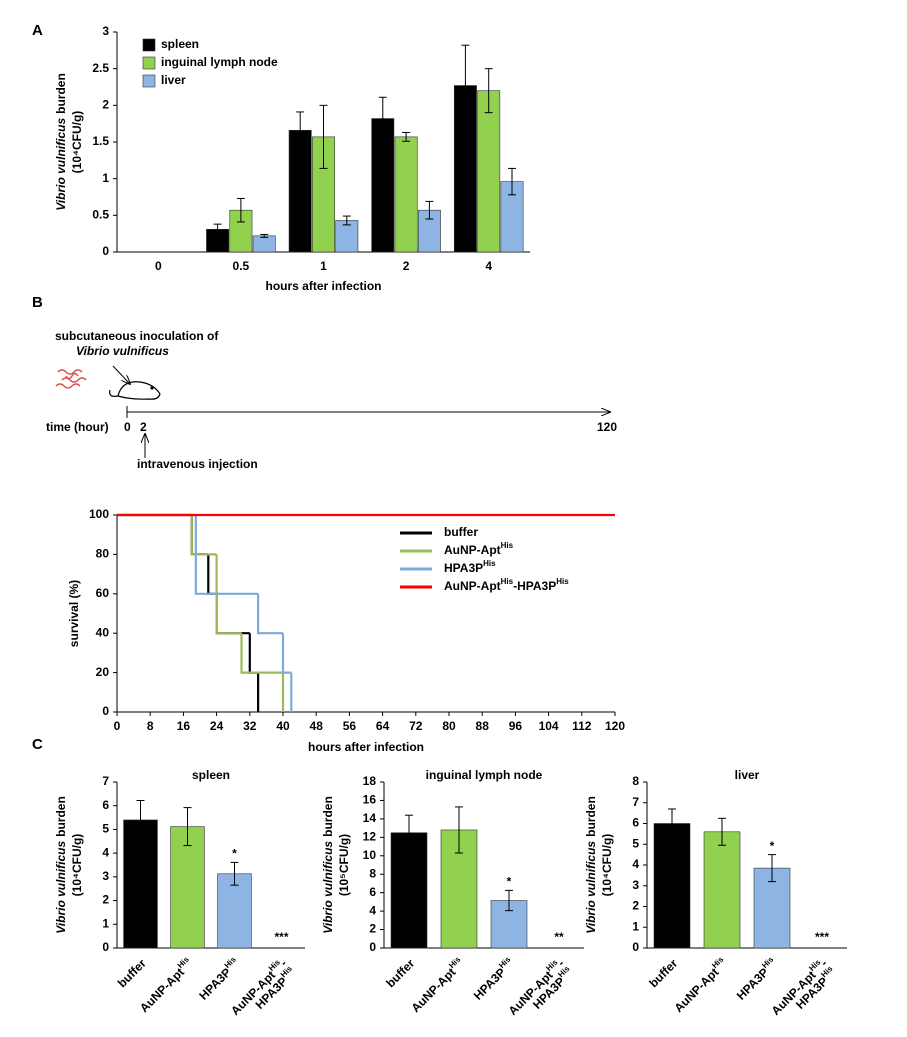  What do you see at coordinates (607, 427) in the screenshot?
I see `diagram-text: 120` at bounding box center [607, 427].